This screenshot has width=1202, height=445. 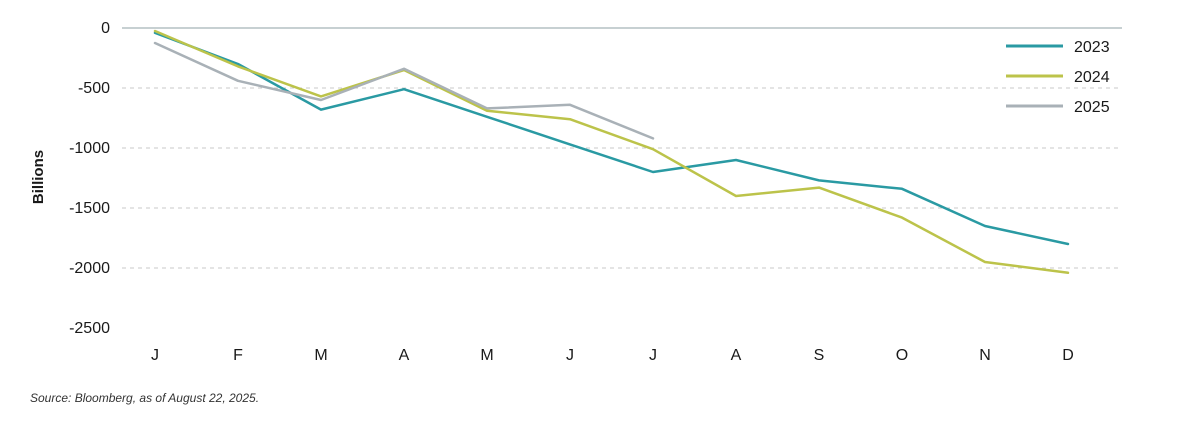 I want to click on x-tick-label: O, so click(x=902, y=355).